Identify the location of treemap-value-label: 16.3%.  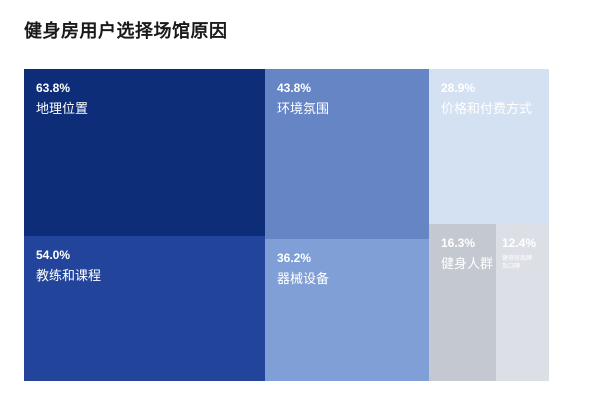
(458, 243).